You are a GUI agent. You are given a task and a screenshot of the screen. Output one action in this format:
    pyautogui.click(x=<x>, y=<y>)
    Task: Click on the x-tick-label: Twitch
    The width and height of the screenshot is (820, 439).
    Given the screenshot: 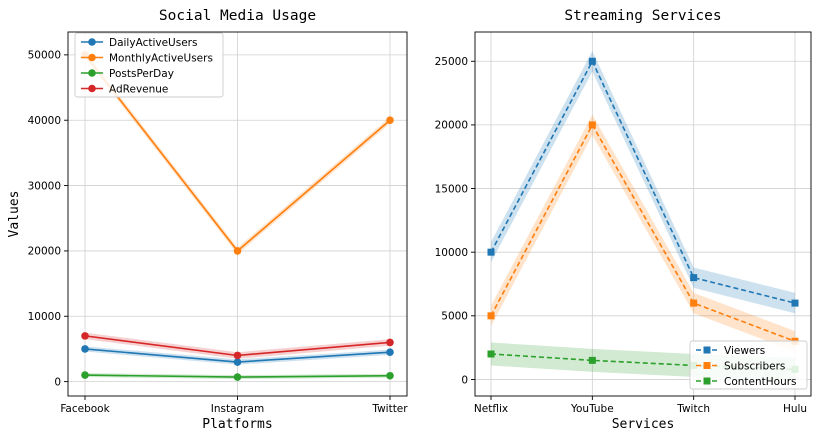 What is the action you would take?
    pyautogui.click(x=693, y=409)
    